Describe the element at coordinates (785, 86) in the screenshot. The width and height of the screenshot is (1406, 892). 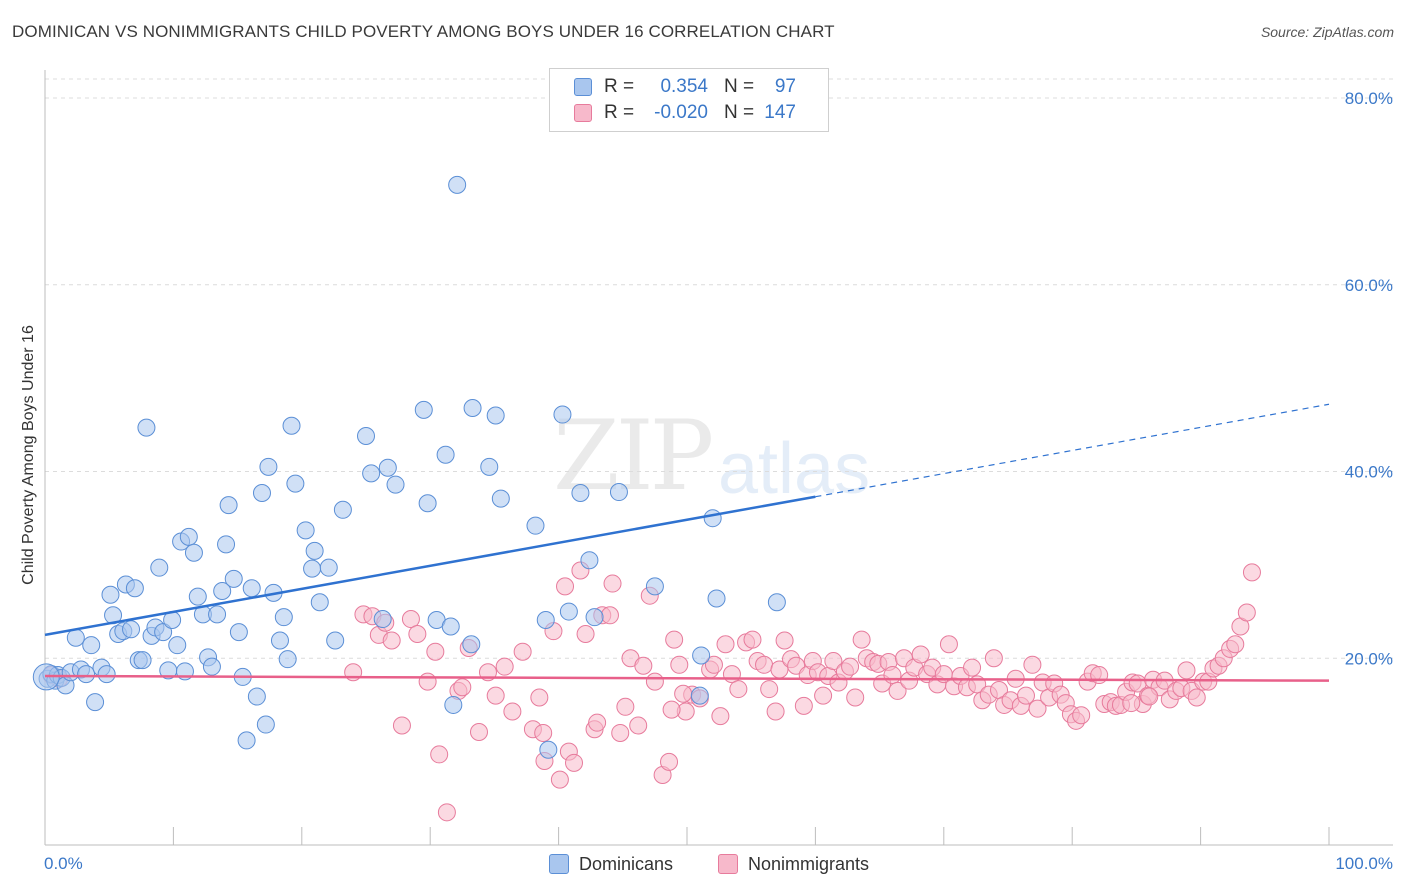
I see `legend-n-value: 97` at that location.